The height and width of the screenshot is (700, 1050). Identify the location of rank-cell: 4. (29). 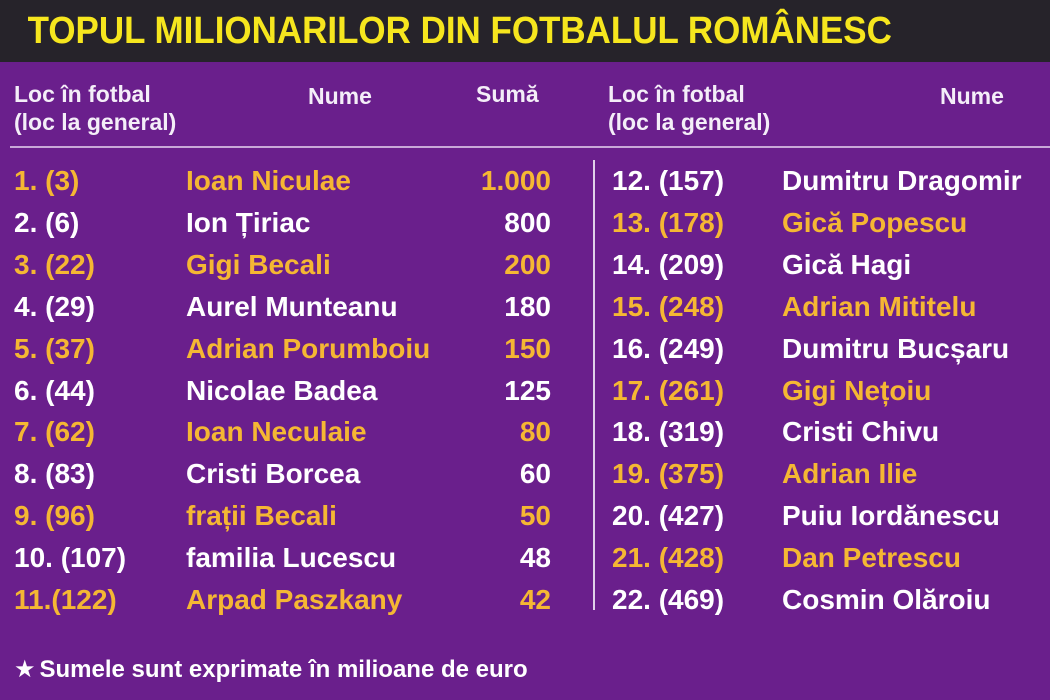
(54, 306).